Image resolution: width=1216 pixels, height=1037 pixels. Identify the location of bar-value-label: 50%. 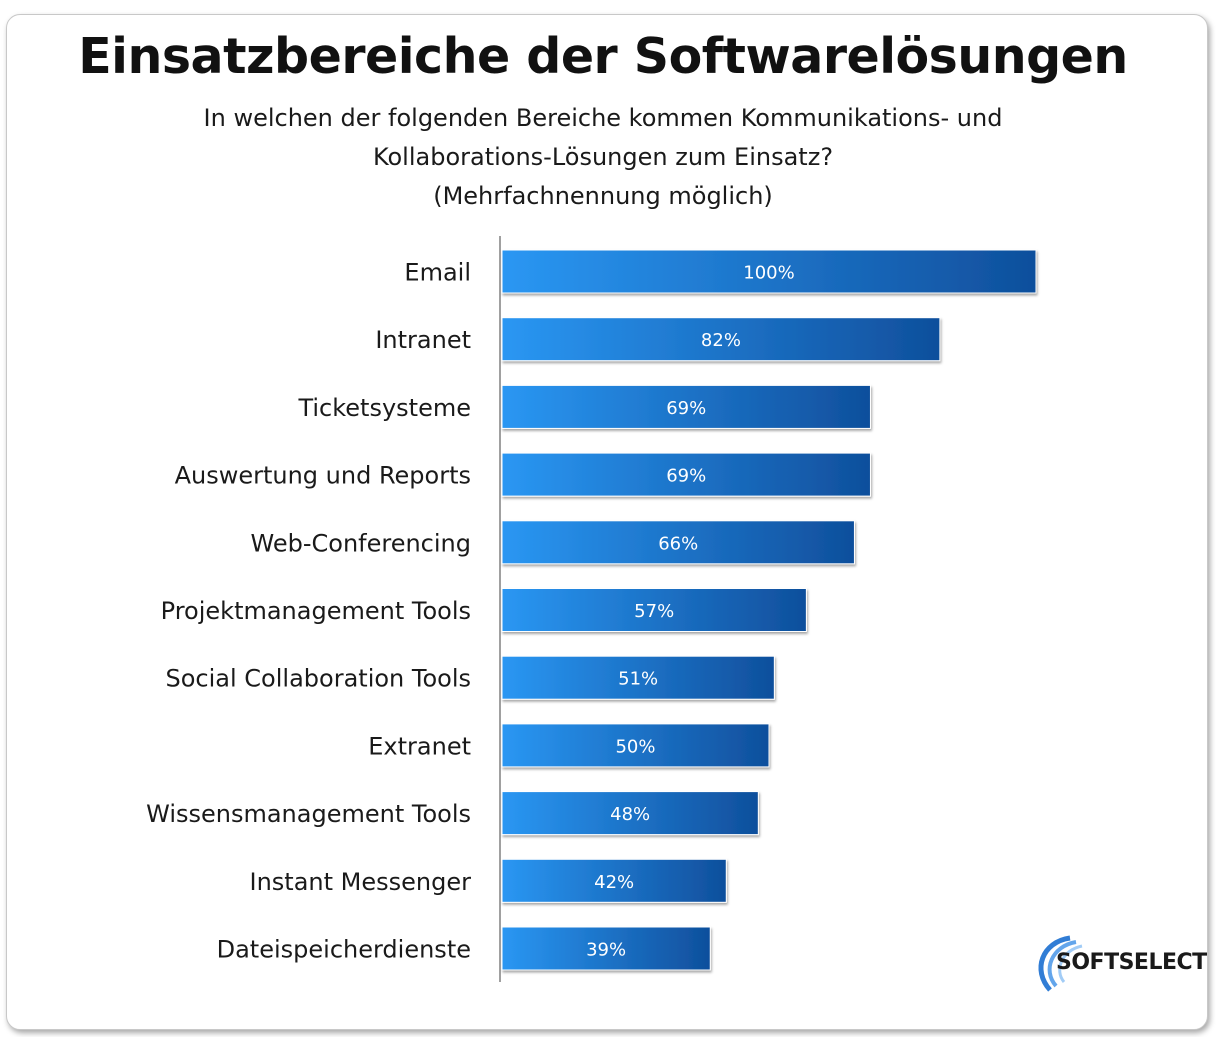
(635, 746).